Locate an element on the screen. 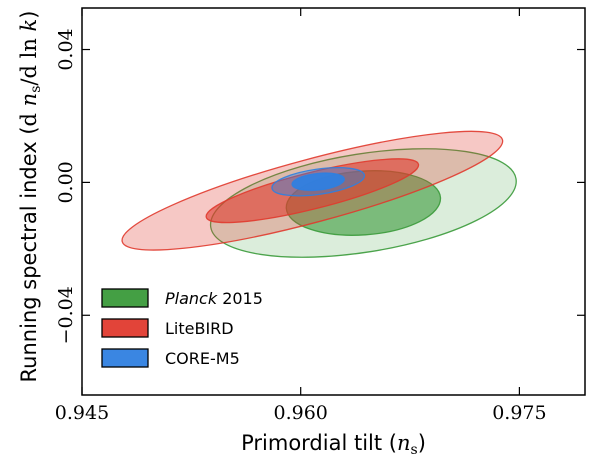 Image resolution: width=589 pixels, height=460 pixels. y-tick-label: 0.00 is located at coordinates (66, 182).